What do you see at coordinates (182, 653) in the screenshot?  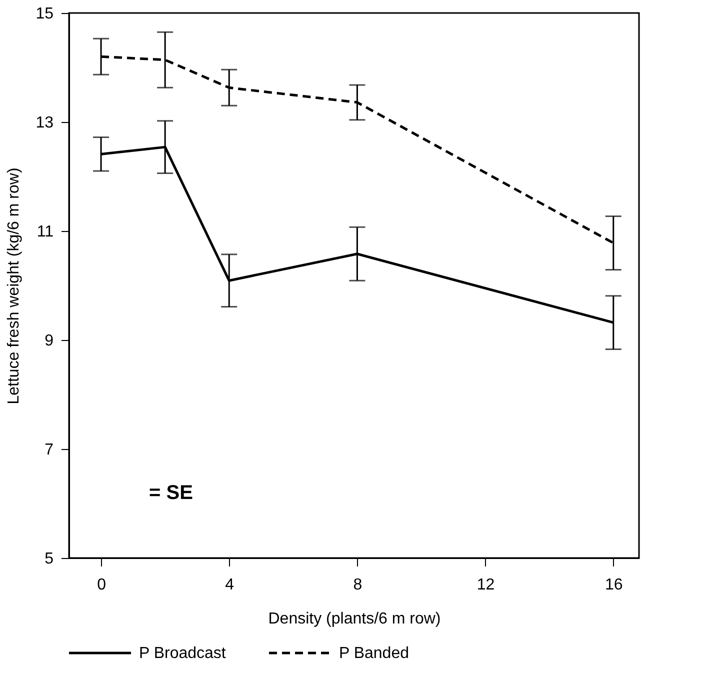 I see `legend-label: P Broadcast` at bounding box center [182, 653].